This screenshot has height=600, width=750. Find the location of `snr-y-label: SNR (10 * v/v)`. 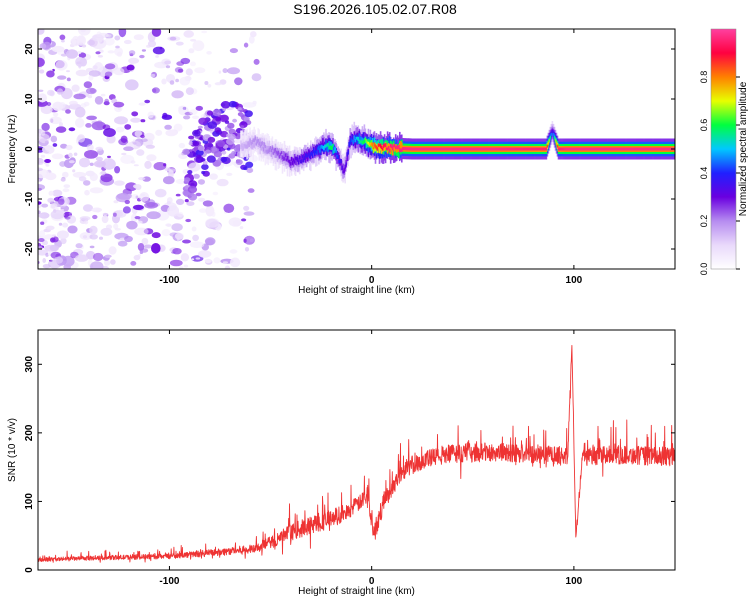

snr-y-label: SNR (10 * v/v) is located at coordinates (12, 450).